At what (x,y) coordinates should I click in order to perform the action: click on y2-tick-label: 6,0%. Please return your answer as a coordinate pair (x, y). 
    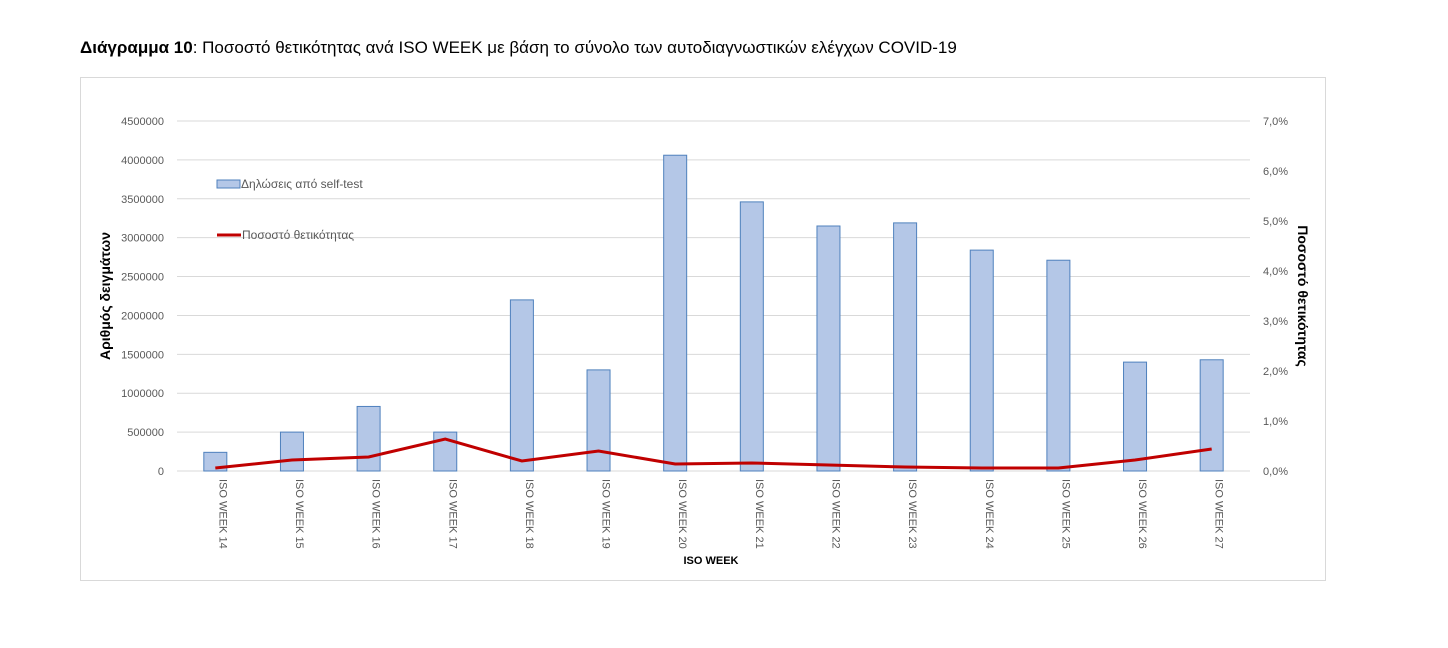
    Looking at the image, I should click on (1275, 172).